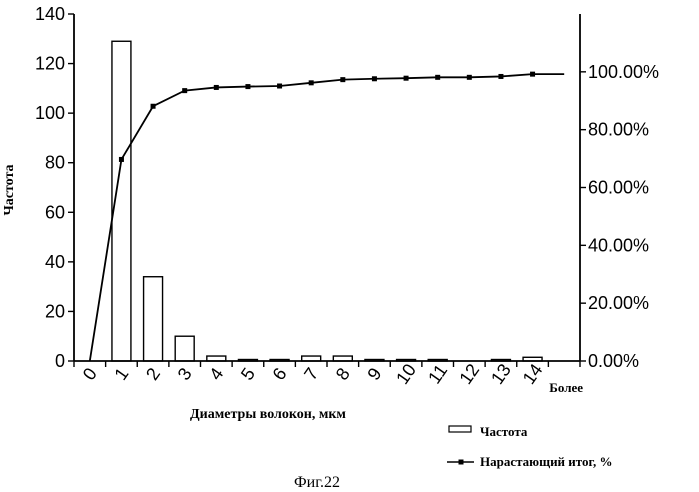 This screenshot has width=699, height=492. What do you see at coordinates (437, 374) in the screenshot?
I see `x-tick-label: 11` at bounding box center [437, 374].